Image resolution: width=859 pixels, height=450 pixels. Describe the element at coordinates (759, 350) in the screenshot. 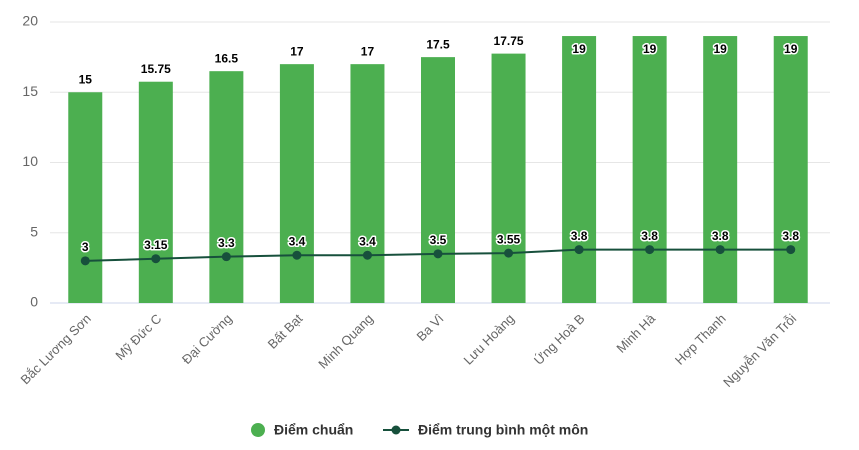

I see `x-tick-label: Nguyễn Văn Trỗi` at that location.